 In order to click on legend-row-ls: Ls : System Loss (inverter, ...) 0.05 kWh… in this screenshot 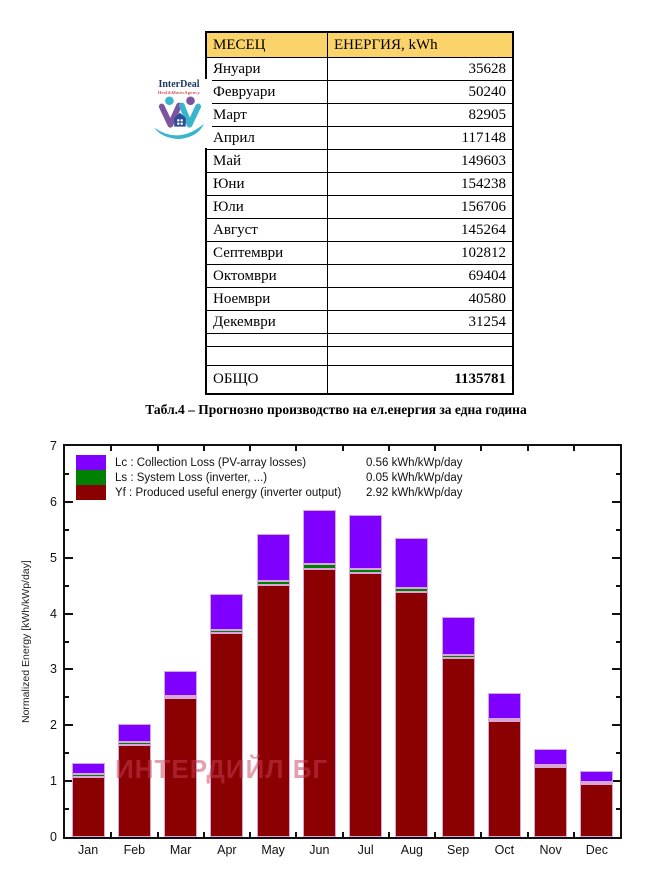, I will do `click(269, 477)`.